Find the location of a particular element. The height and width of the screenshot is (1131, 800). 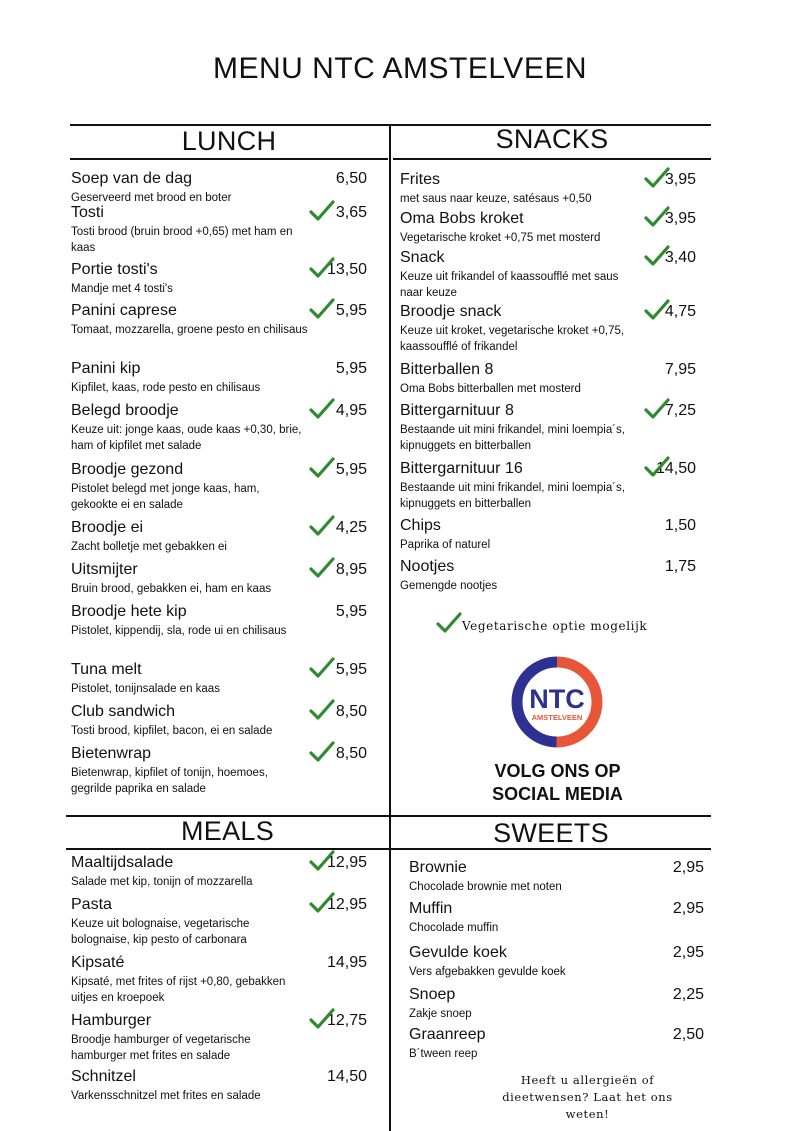

sweets-item: Brownie Chocolade brownie met noten is located at coordinates (529, 876).